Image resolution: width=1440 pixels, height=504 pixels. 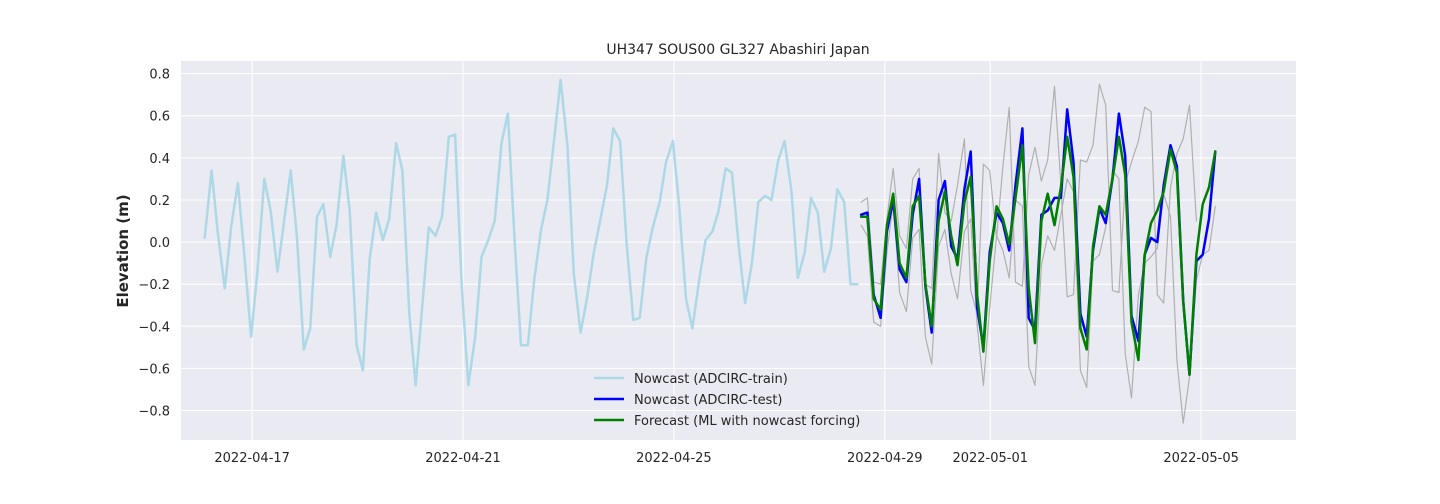 I want to click on y-tick-label: 0.8, so click(x=159, y=75).